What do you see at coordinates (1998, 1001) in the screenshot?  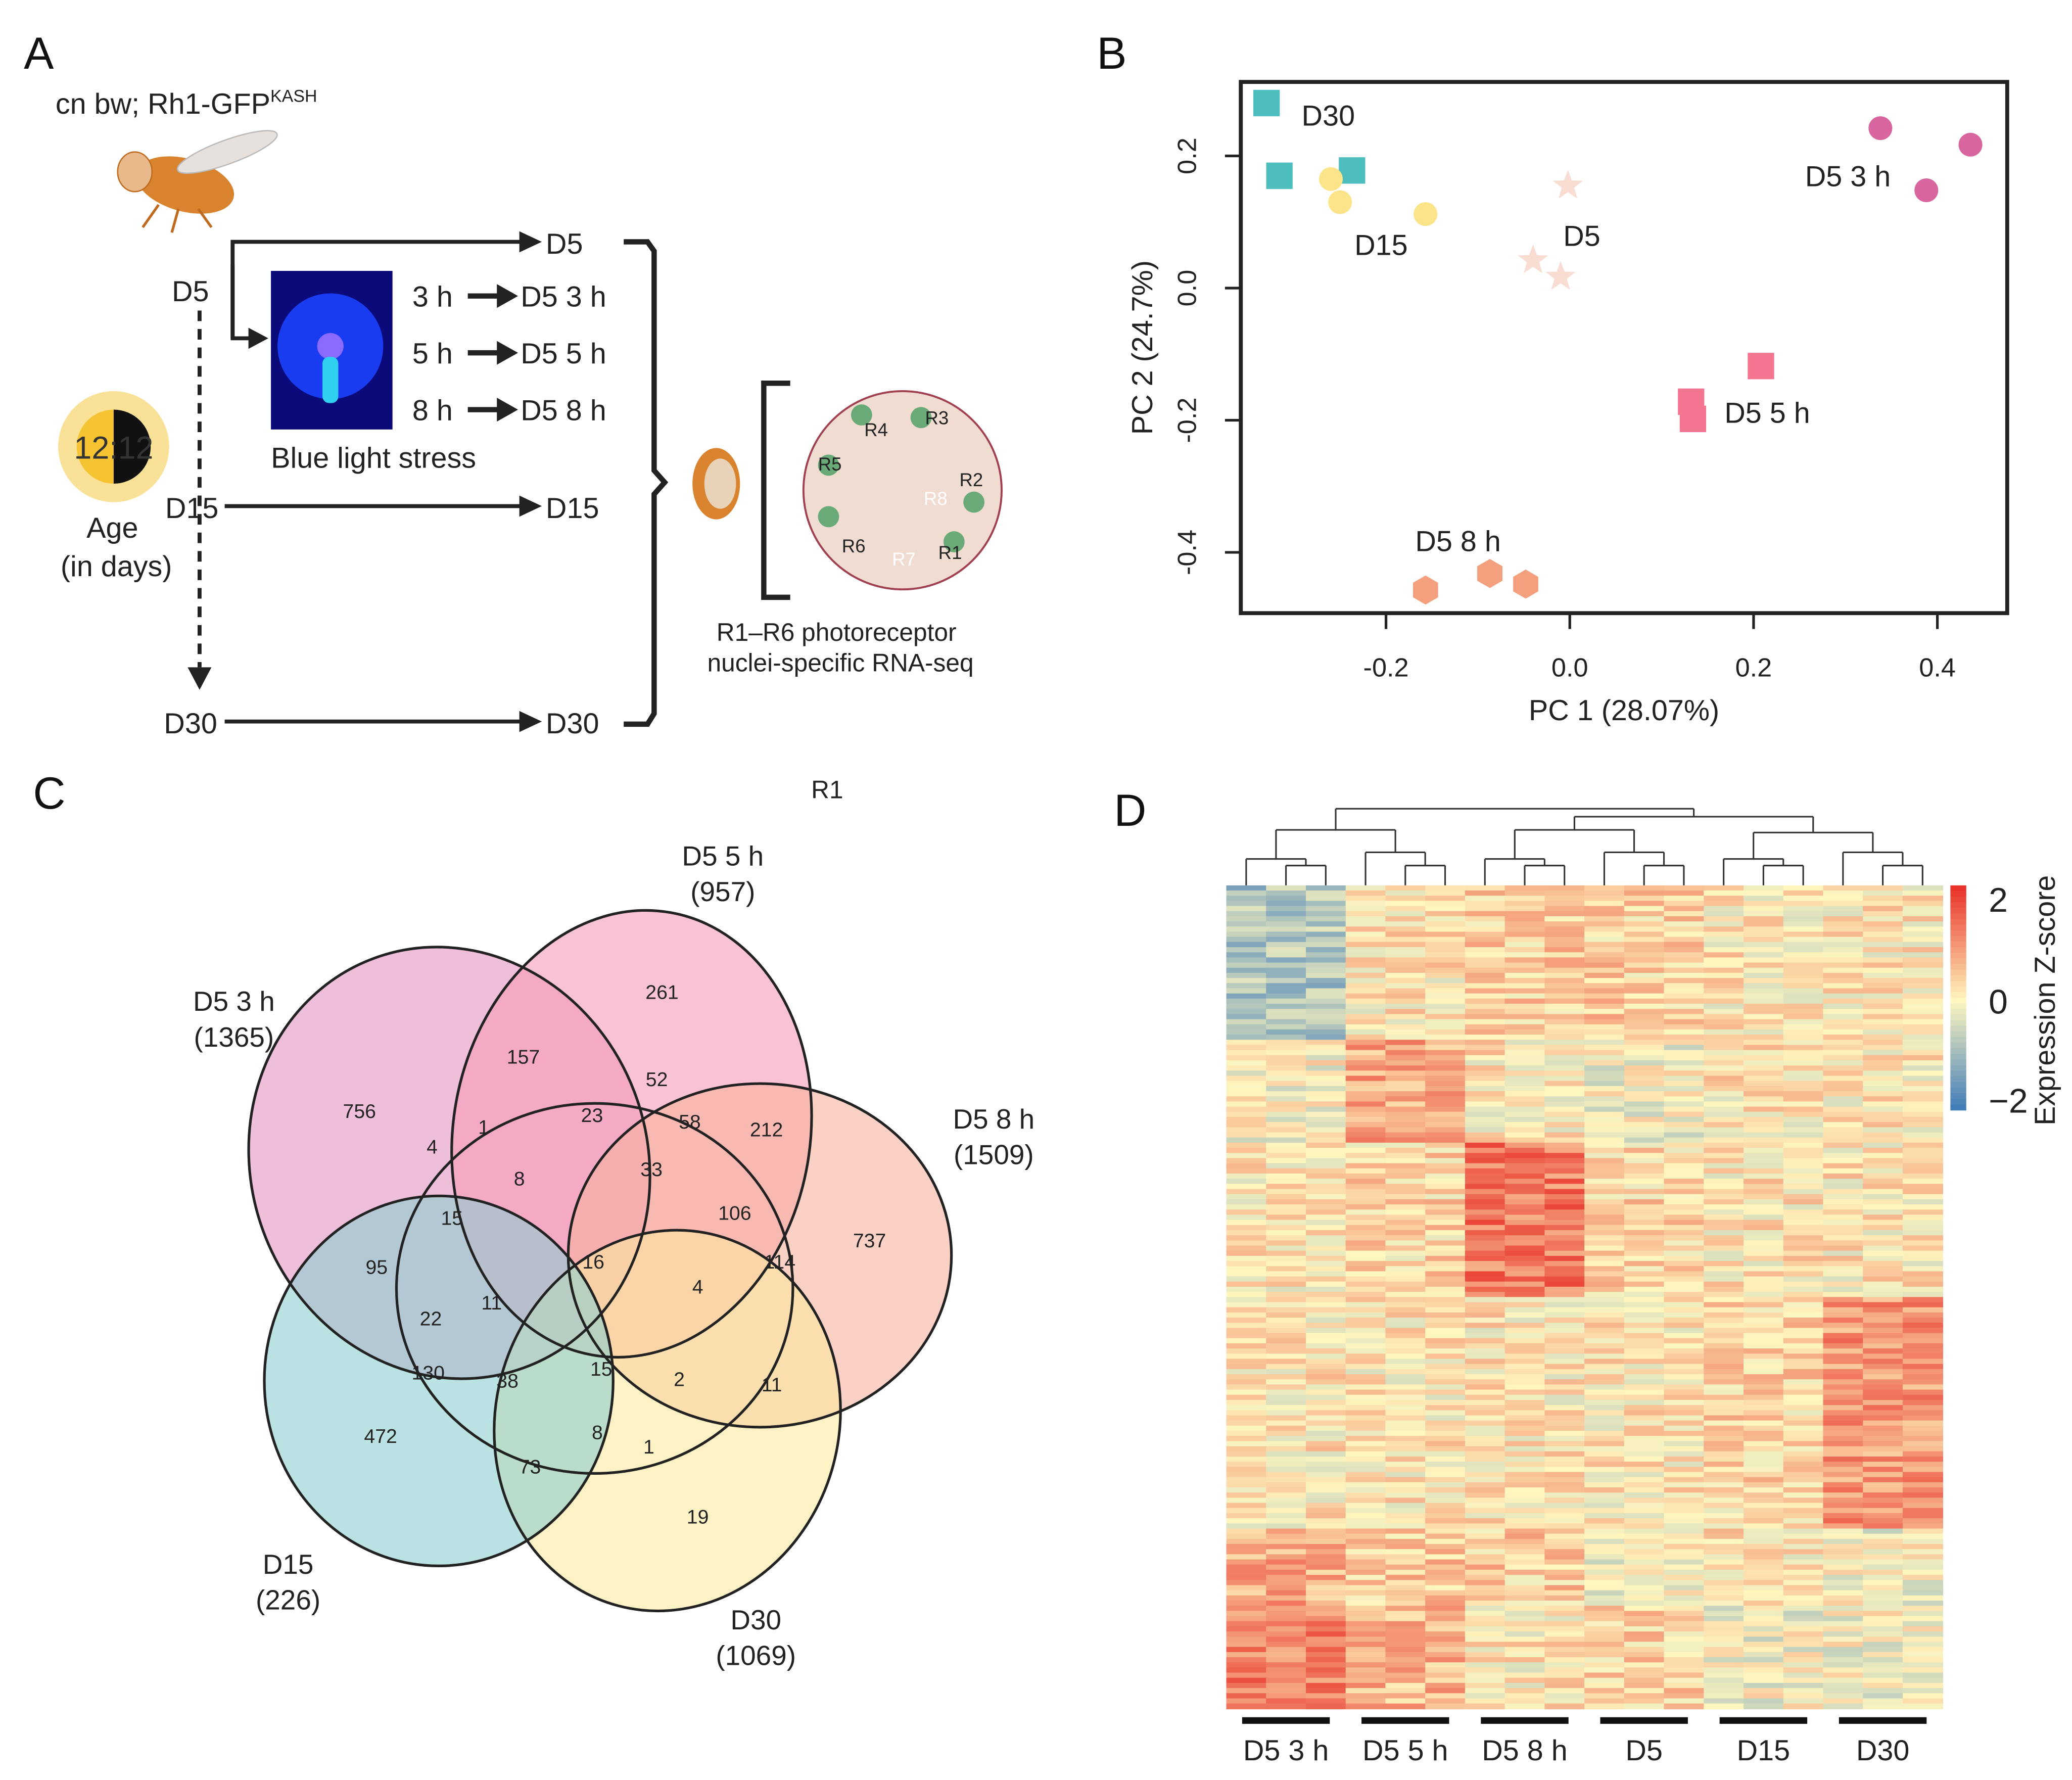 I see `colorbar-tick-label: 0` at bounding box center [1998, 1001].